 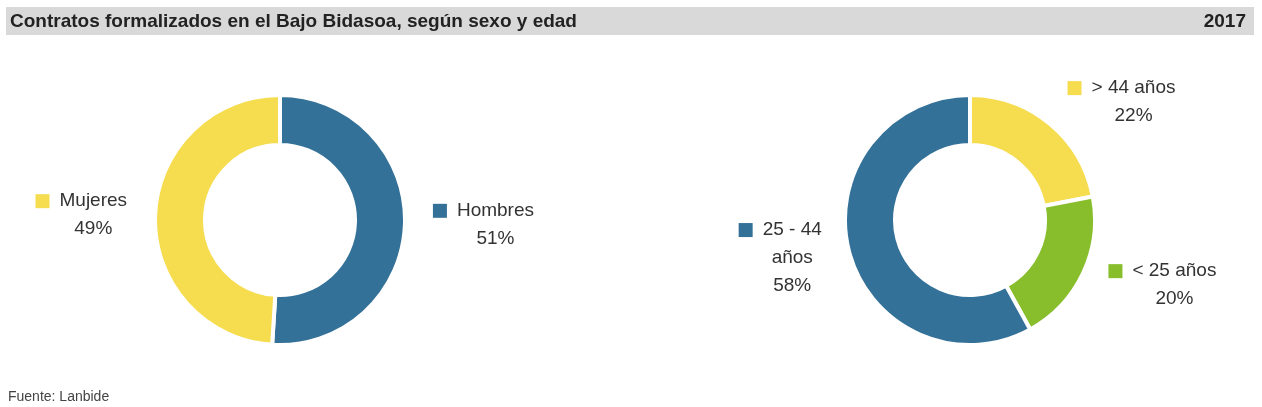 I want to click on chart-title: Contratos formalizados en el Bajo Bidasoa, según sexo y edad, so click(x=293, y=21).